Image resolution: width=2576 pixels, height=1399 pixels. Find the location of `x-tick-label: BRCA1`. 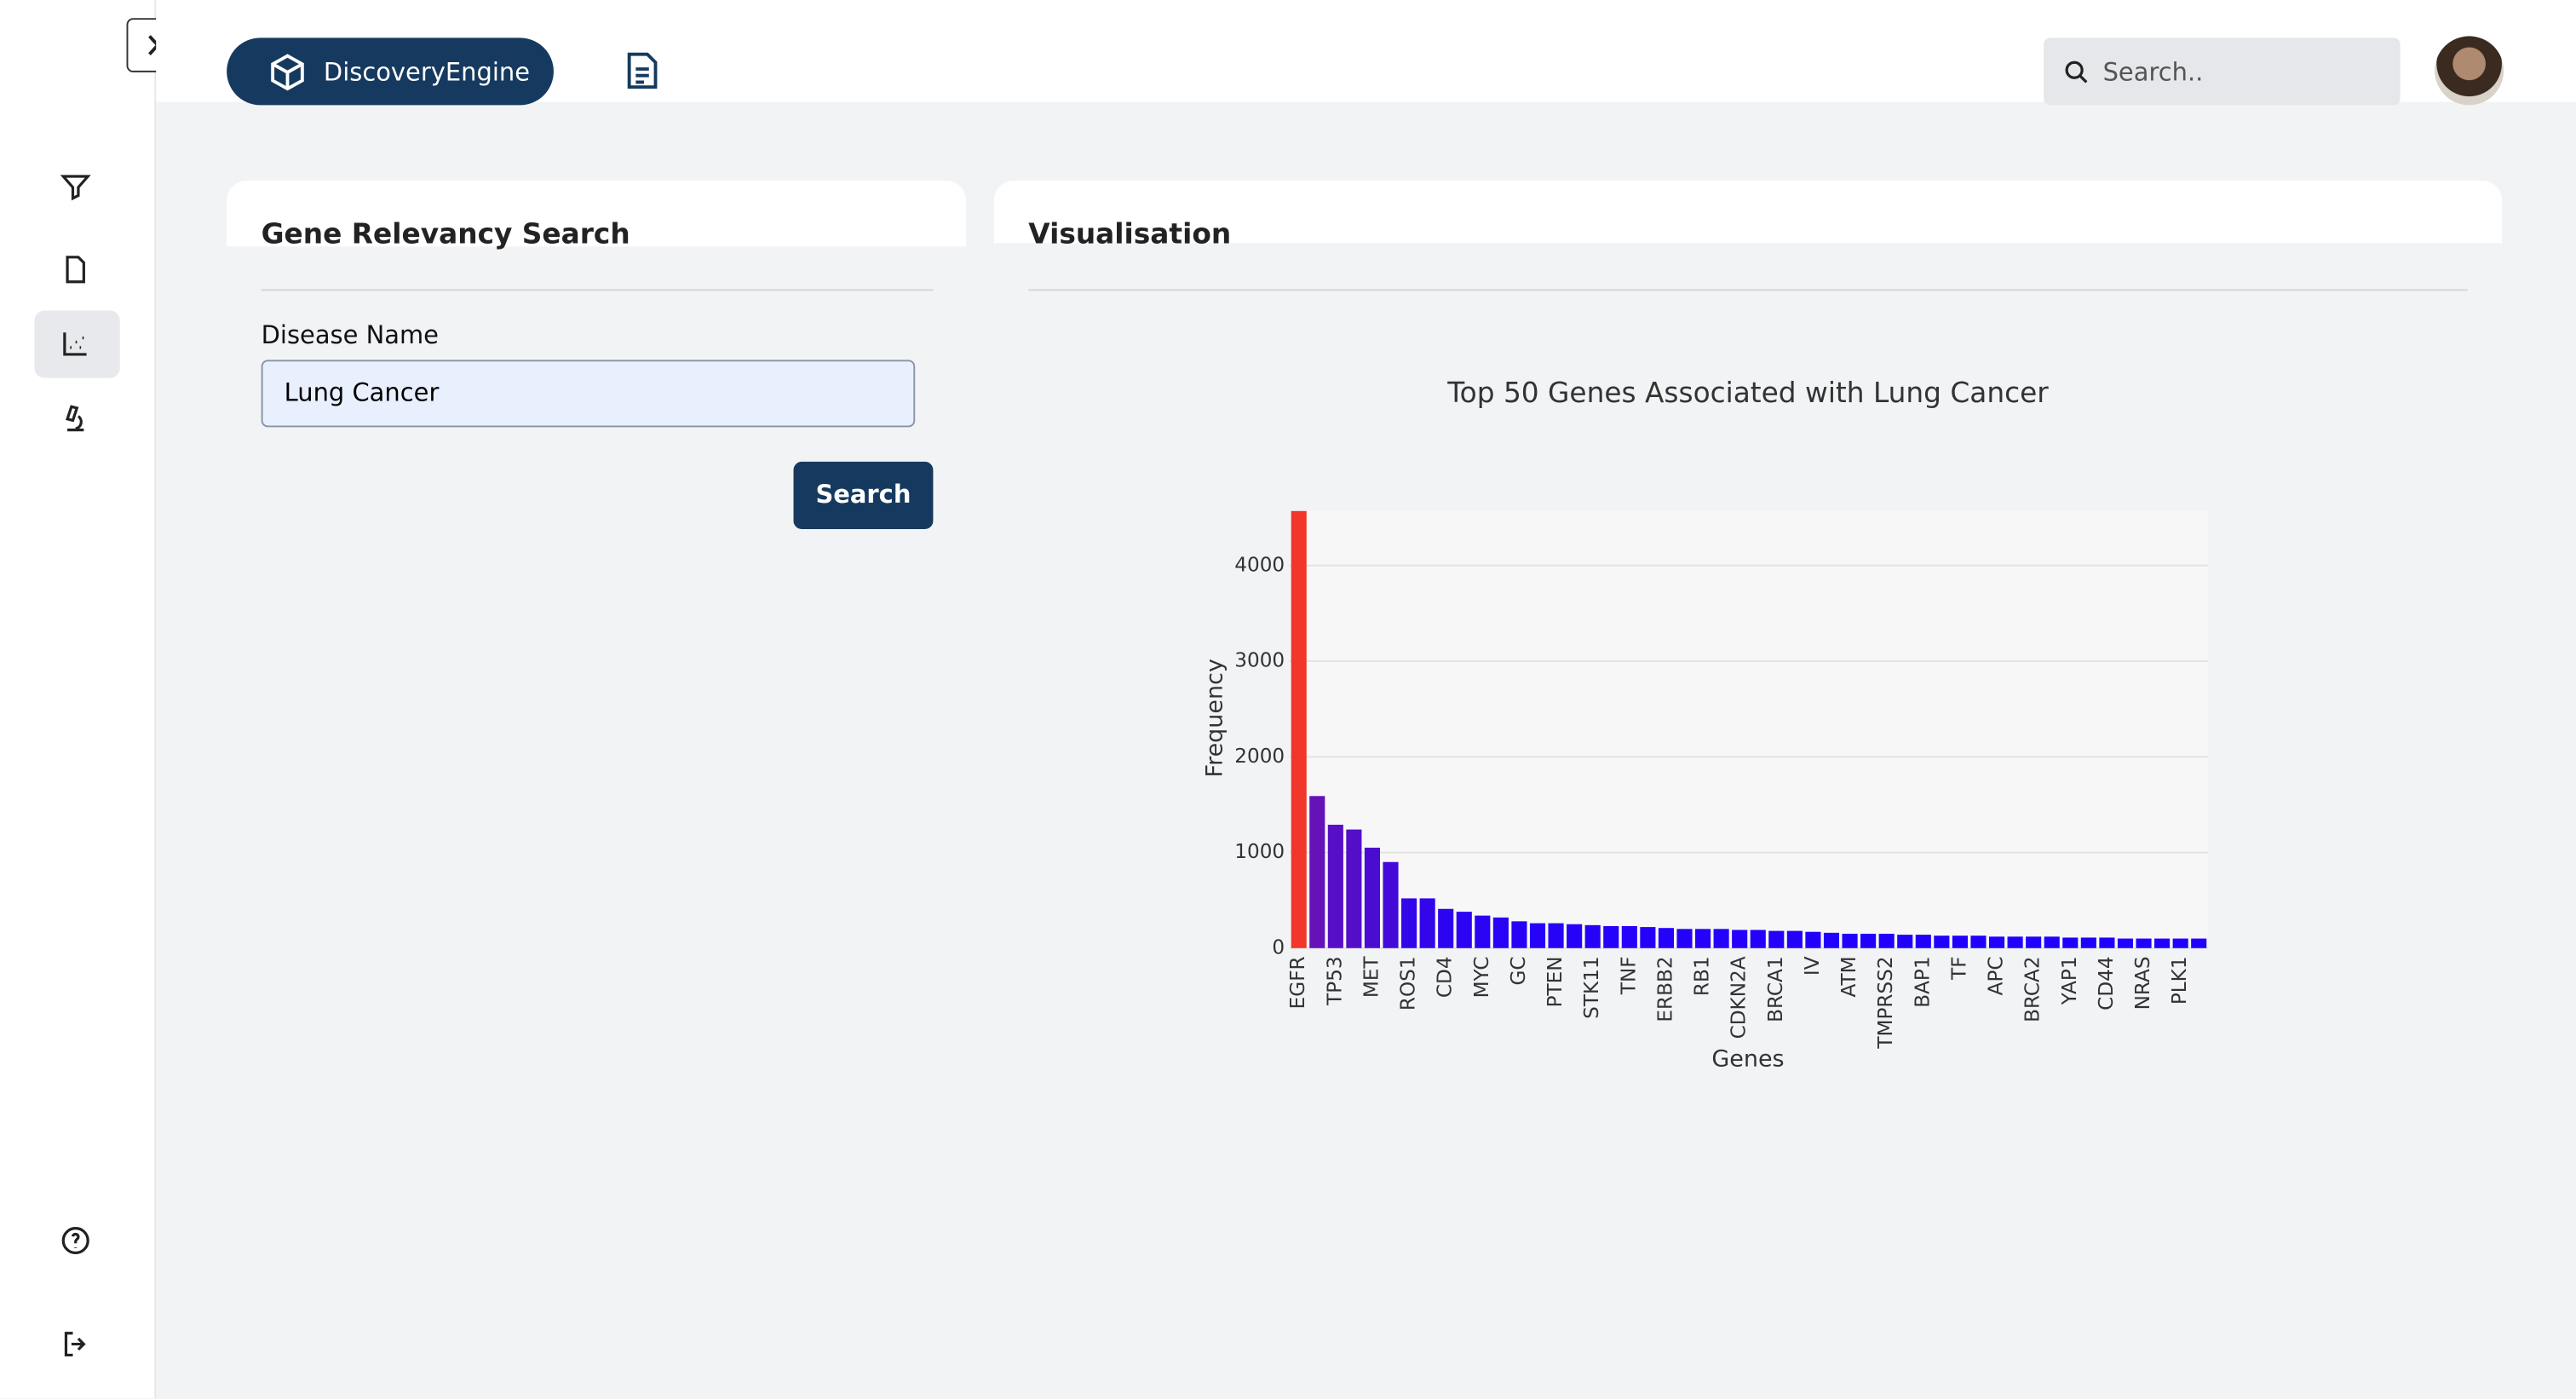

x-tick-label: BRCA1 is located at coordinates (1776, 989).